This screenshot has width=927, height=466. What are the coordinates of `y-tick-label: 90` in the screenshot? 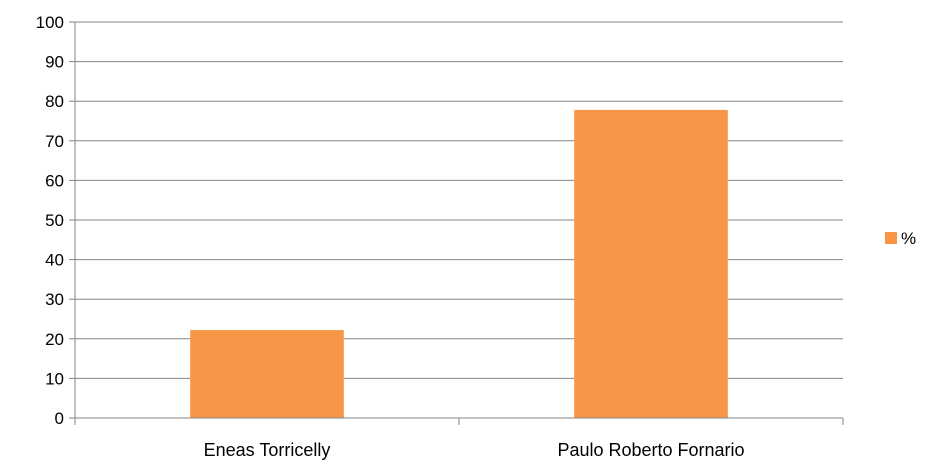 It's located at (54, 62).